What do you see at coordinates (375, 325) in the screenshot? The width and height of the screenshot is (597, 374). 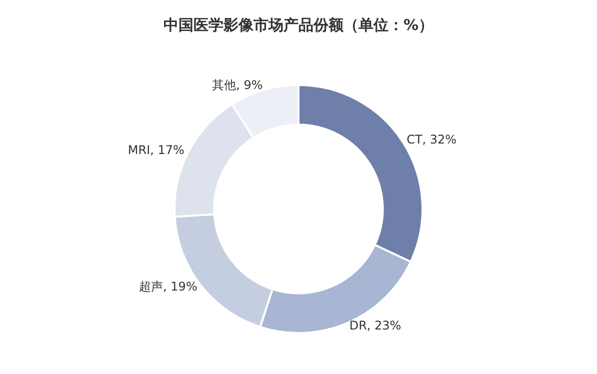 I see `slice-label: DR, 23%` at bounding box center [375, 325].